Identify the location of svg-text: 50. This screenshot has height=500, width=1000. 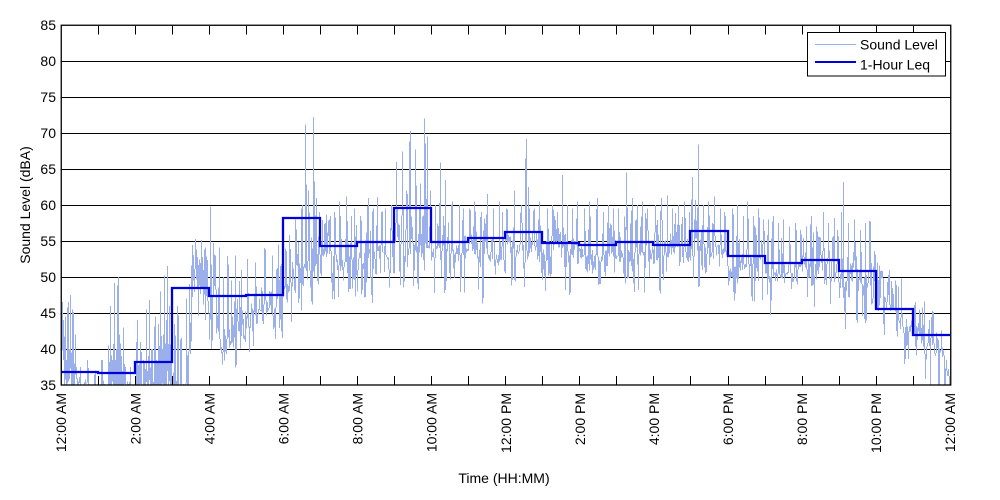
(48, 277).